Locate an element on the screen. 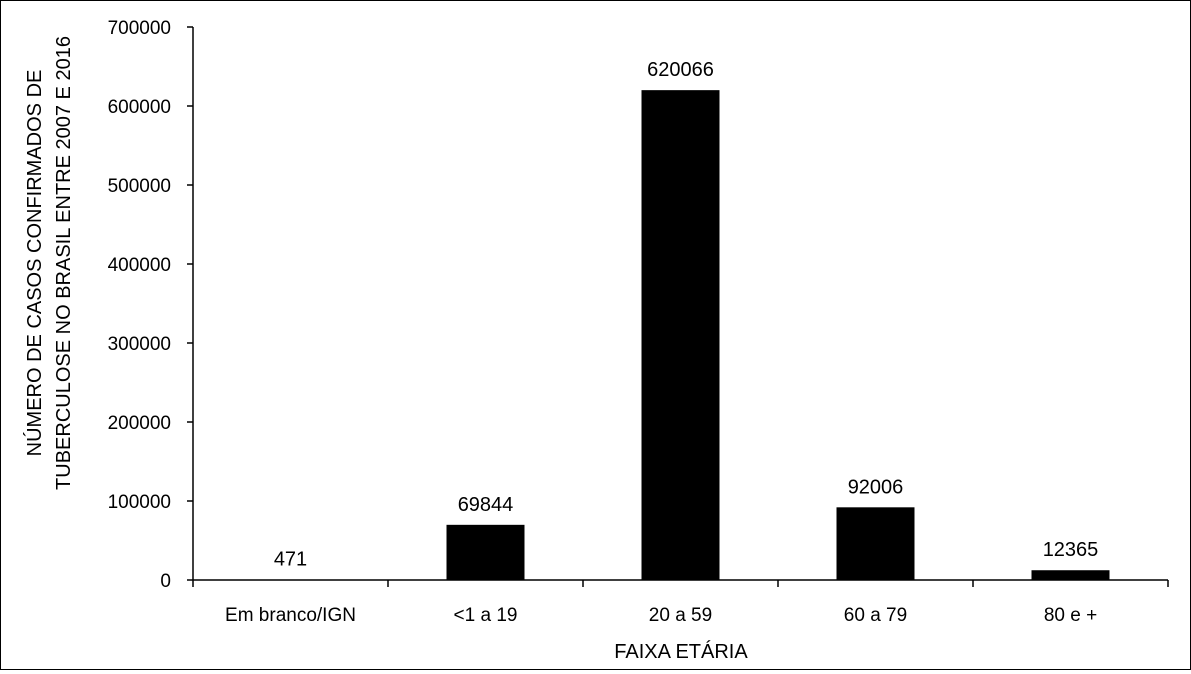  y-tick-label: 500000 is located at coordinates (139, 186).